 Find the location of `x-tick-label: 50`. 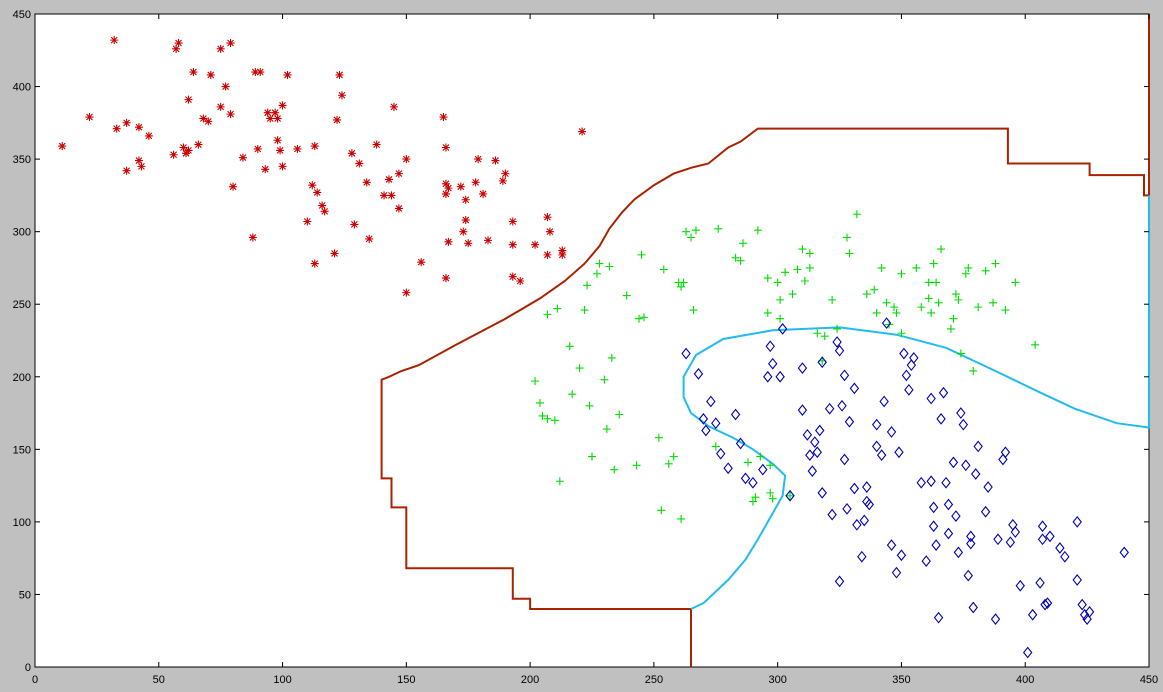

x-tick-label: 50 is located at coordinates (159, 680).